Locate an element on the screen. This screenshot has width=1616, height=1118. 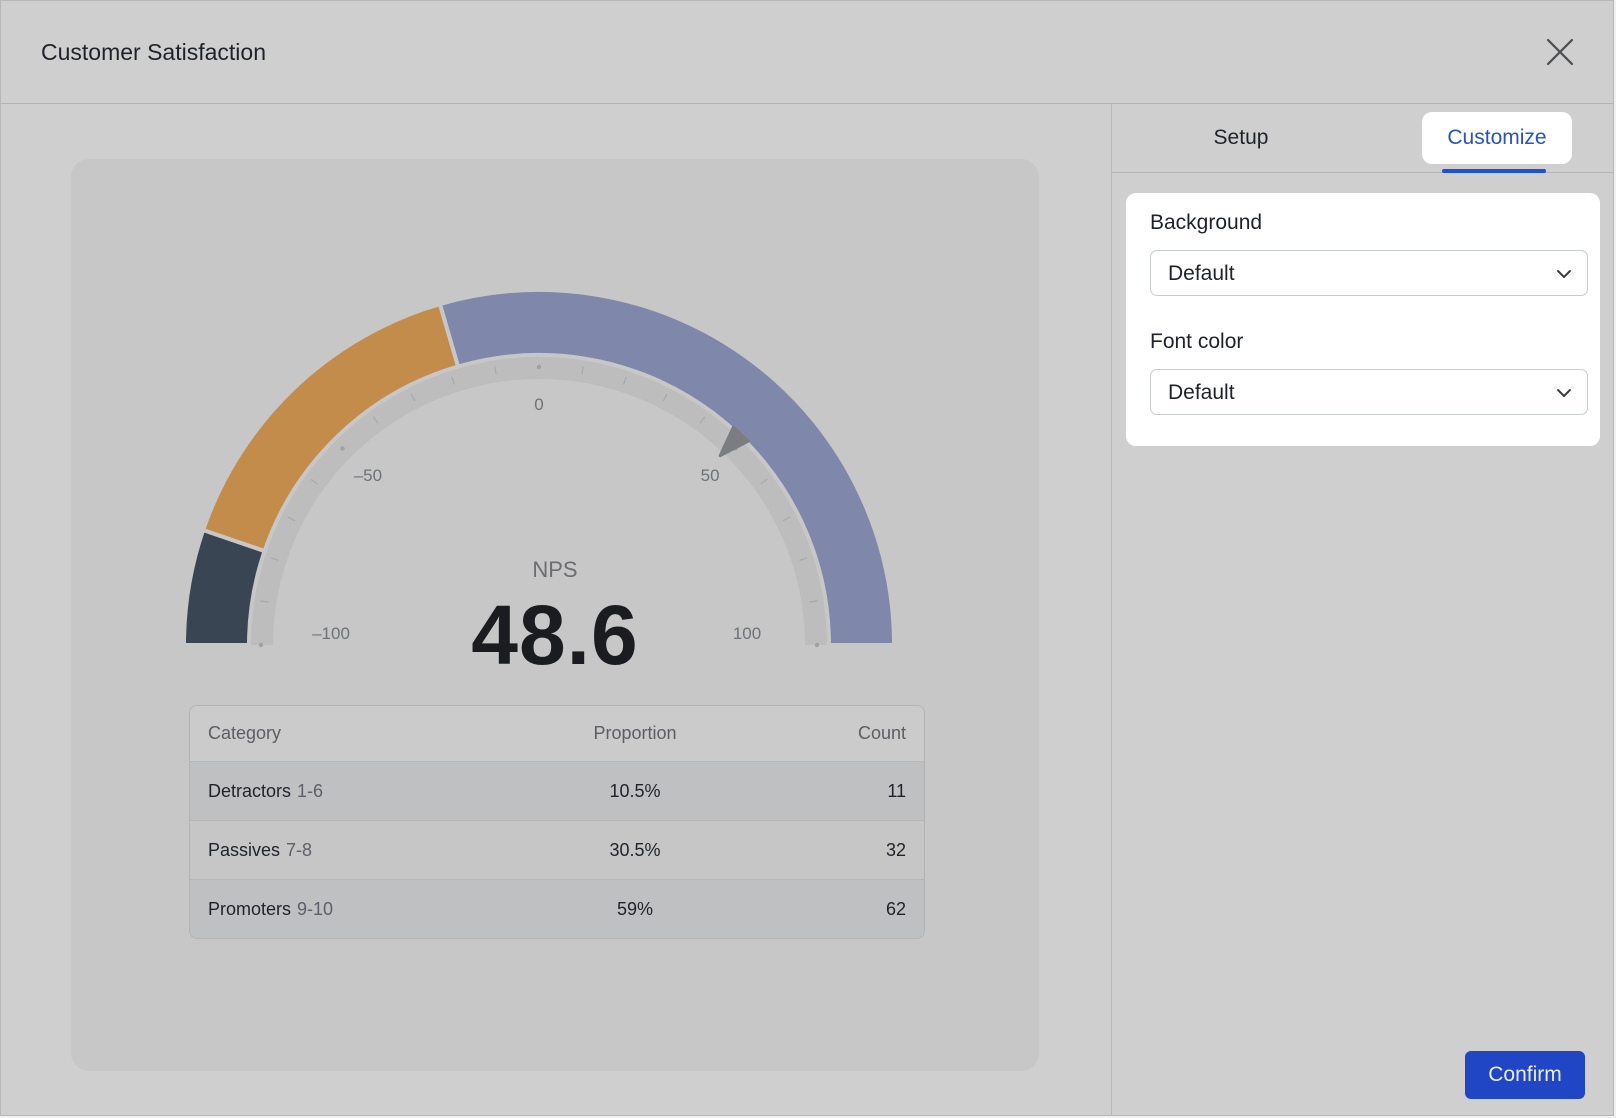
nps-gauge: –100 –50 0 50 100 is located at coordinates (539, 468).